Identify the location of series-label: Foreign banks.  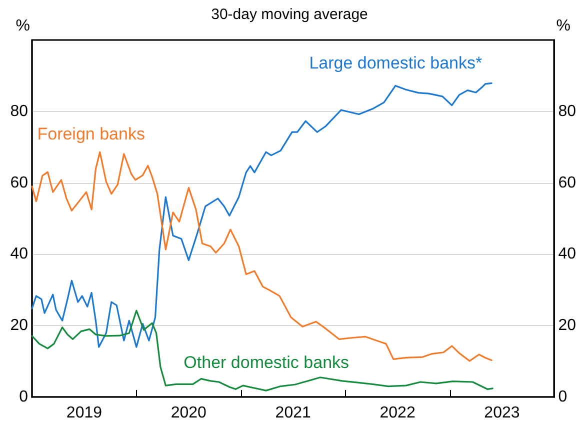
(91, 134).